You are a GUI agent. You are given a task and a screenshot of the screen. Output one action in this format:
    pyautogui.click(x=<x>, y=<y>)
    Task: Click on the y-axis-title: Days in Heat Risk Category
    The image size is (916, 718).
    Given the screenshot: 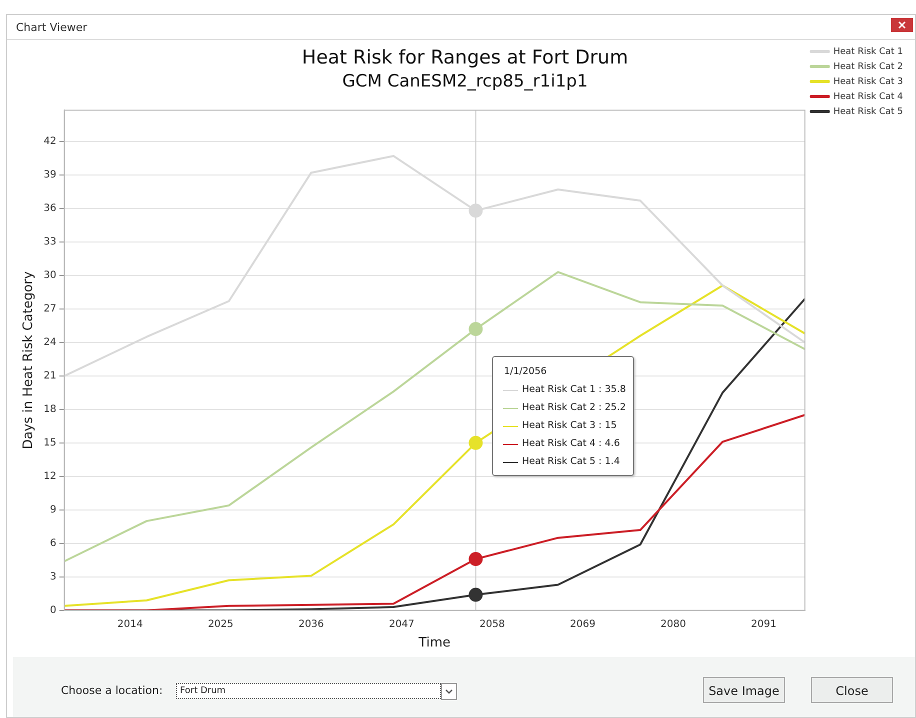 What is the action you would take?
    pyautogui.click(x=28, y=360)
    